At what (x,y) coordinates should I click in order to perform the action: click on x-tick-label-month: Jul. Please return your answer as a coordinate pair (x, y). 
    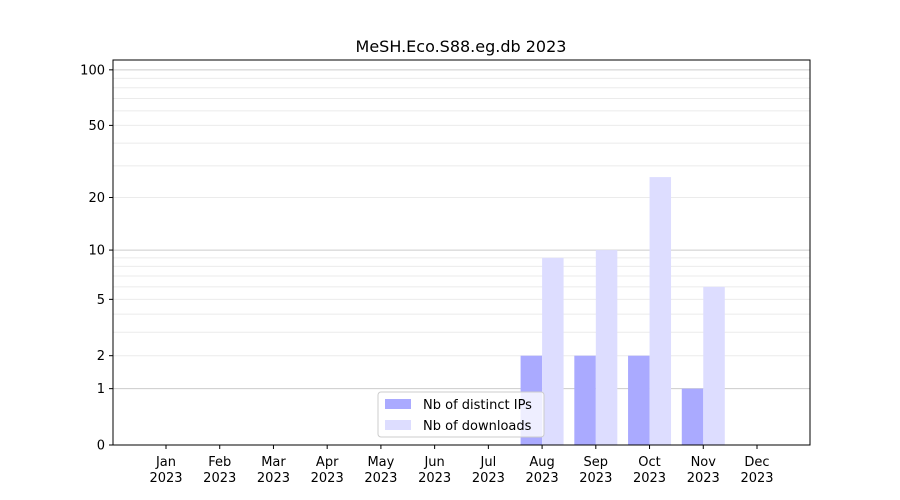
    Looking at the image, I should click on (488, 462).